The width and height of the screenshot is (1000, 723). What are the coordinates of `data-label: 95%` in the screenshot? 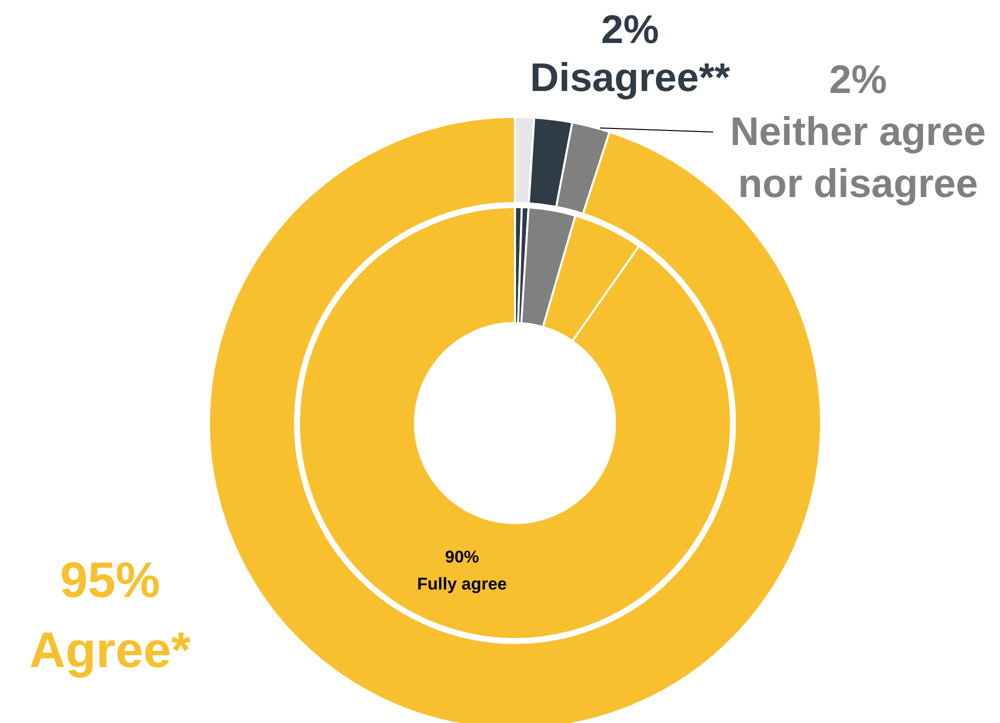 It's located at (110, 580).